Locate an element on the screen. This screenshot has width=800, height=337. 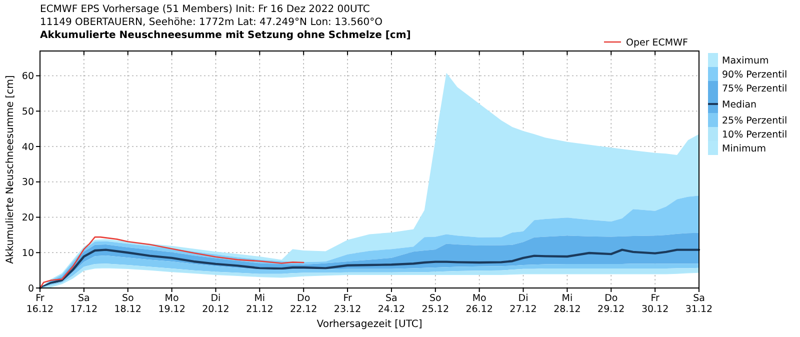
x-tick-label: Mo 19.12 is located at coordinates (172, 304).